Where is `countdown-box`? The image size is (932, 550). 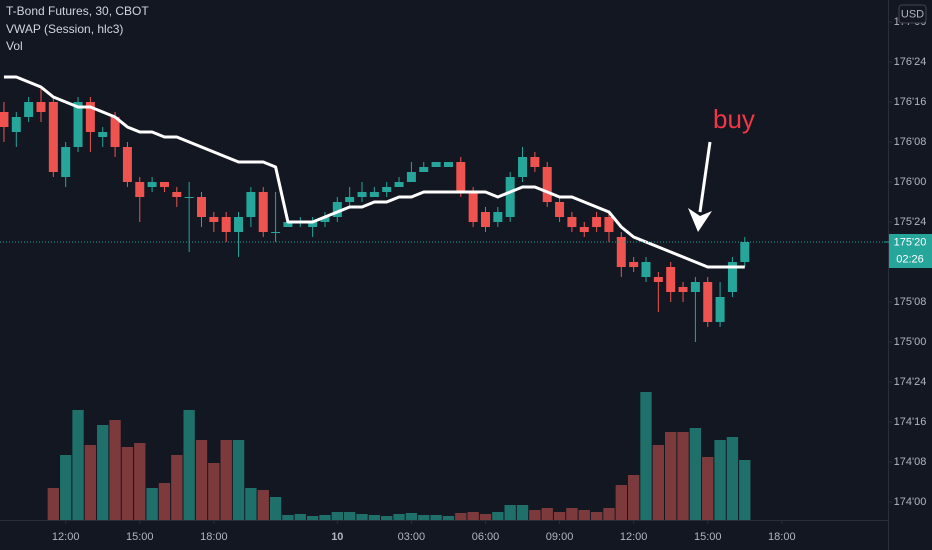
countdown-box is located at coordinates (910, 259).